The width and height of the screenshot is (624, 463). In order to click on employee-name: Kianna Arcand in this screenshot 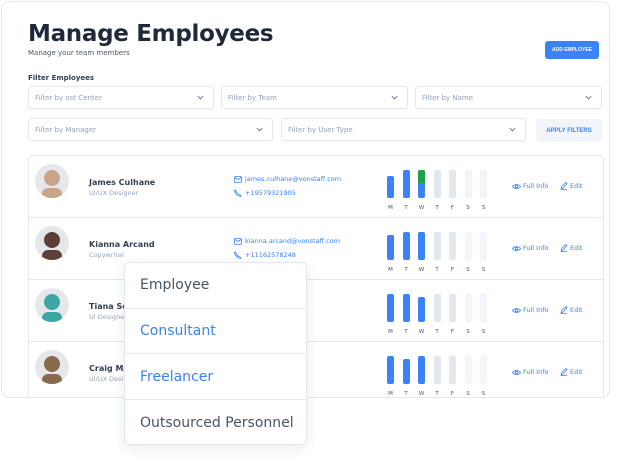, I will do `click(122, 244)`.